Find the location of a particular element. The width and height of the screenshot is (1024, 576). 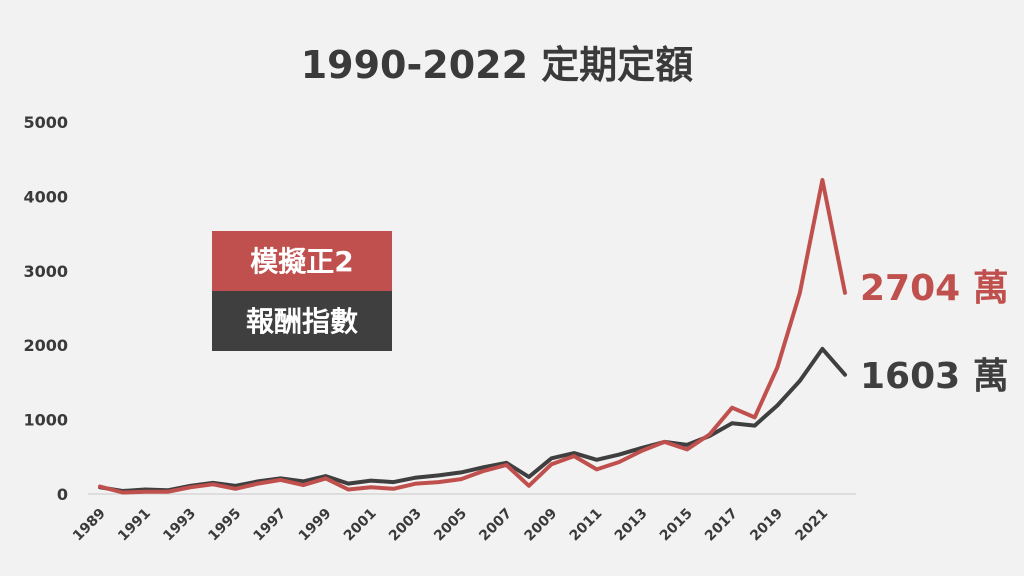

x-tick-label: 2015 is located at coordinates (676, 525).